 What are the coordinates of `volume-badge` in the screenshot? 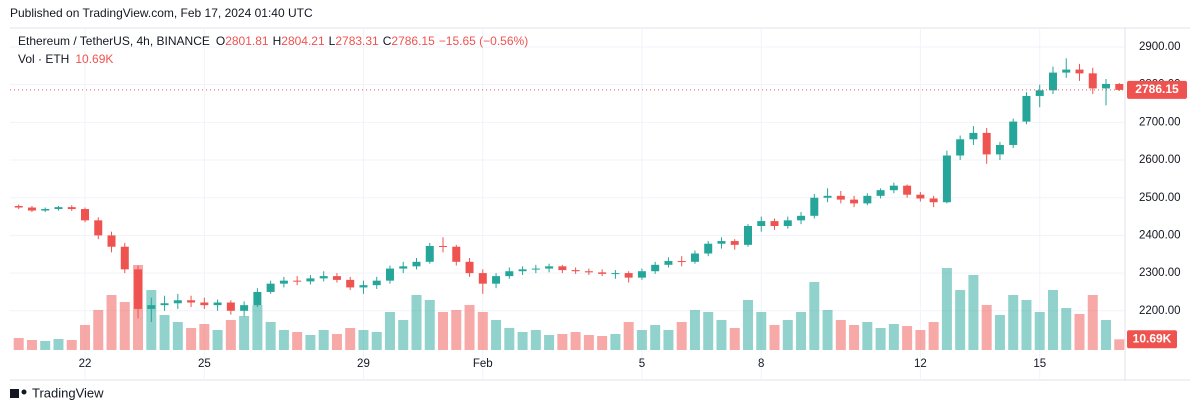 It's located at (1152, 339).